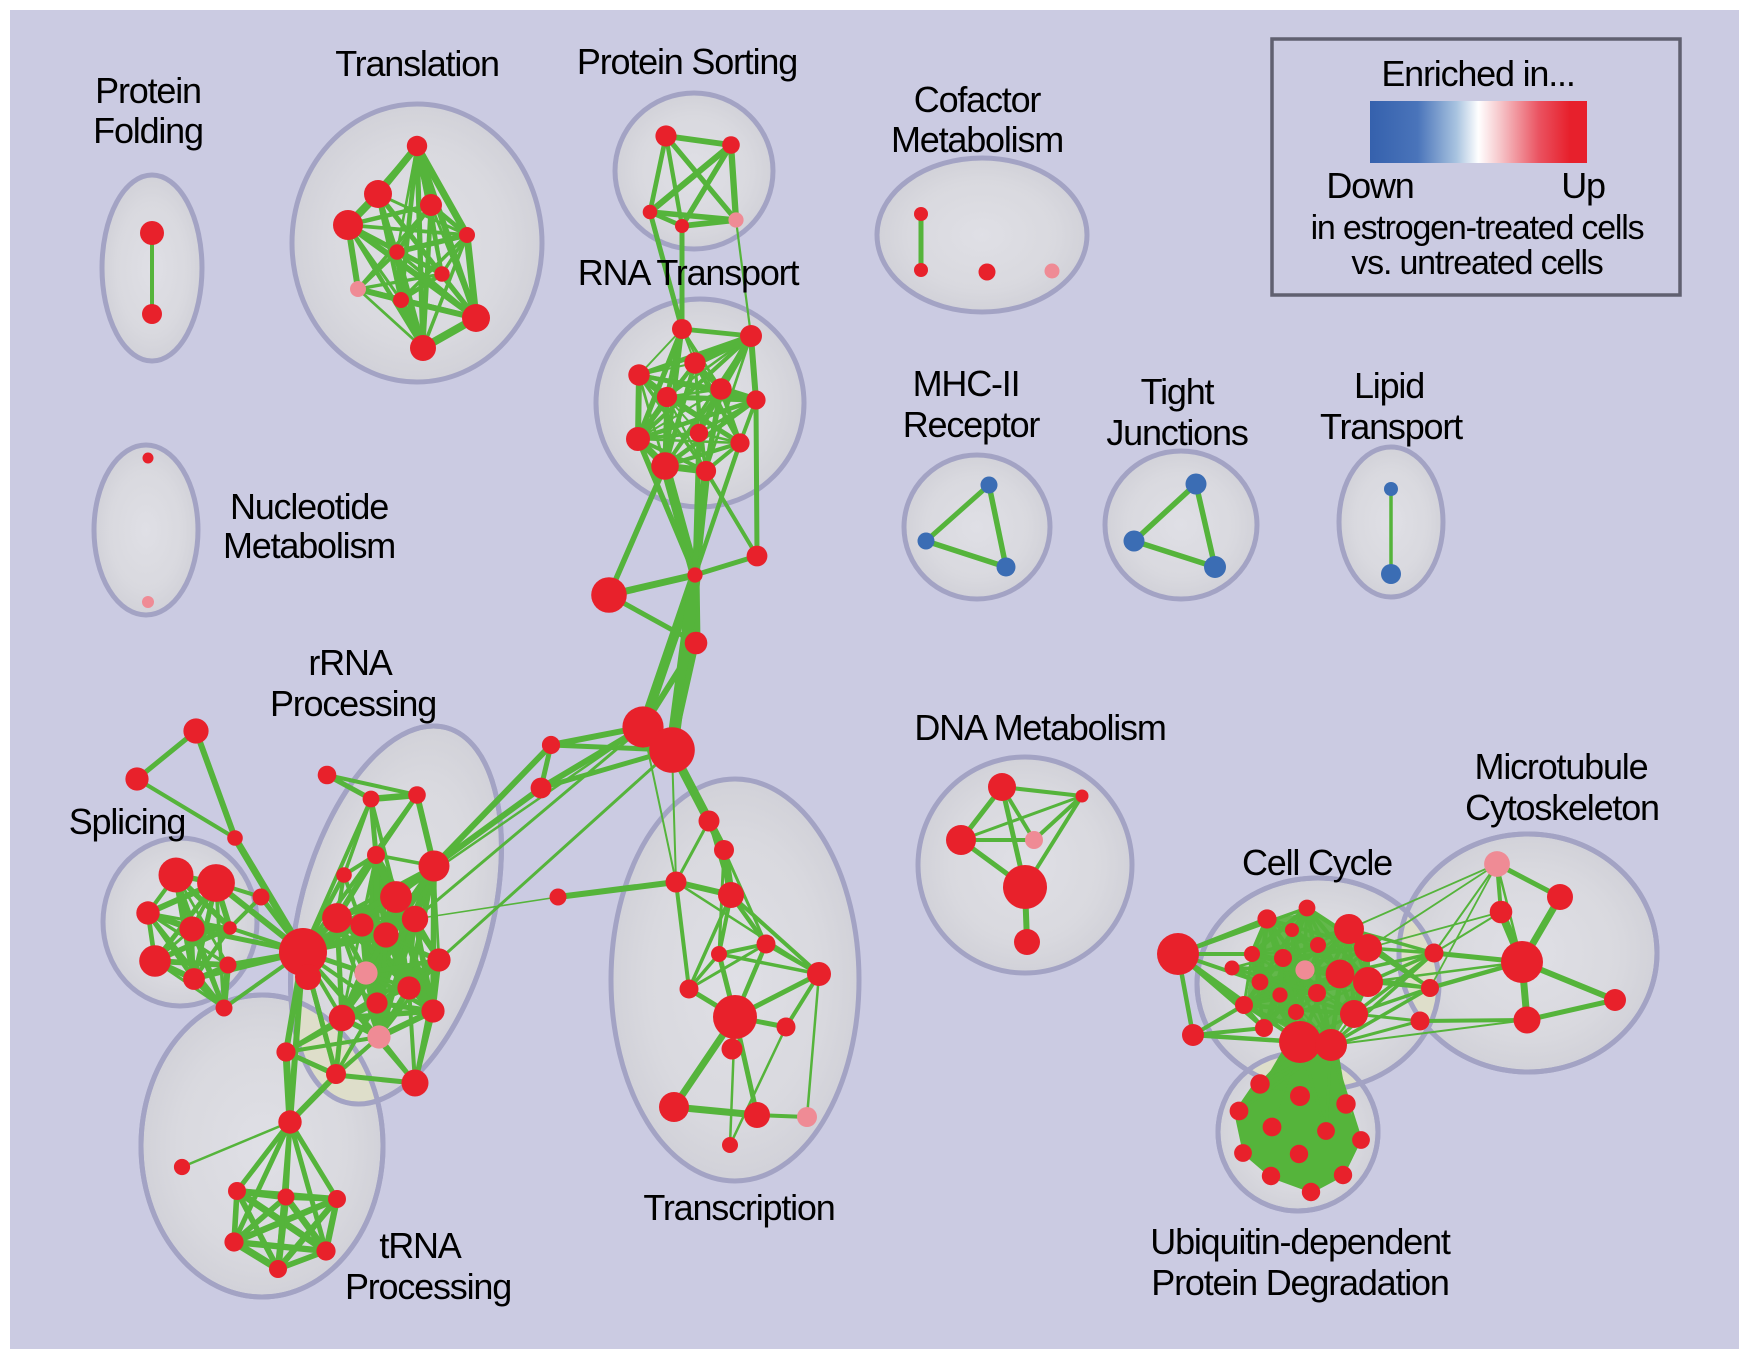  I want to click on svg-text: Tight, so click(1178, 391).